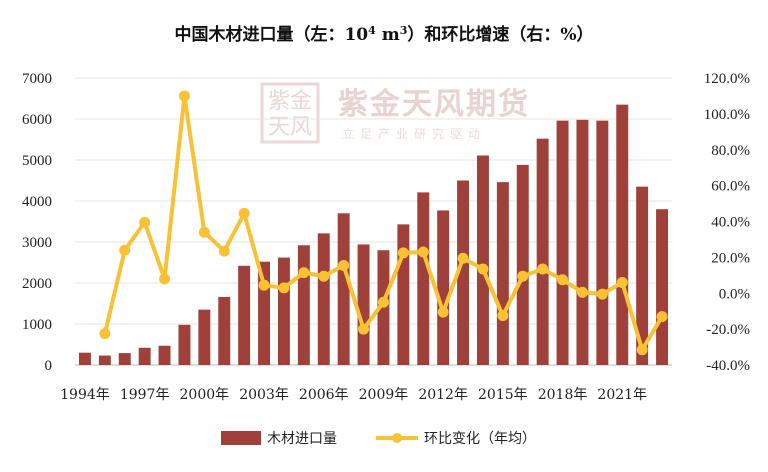 The image size is (768, 472). What do you see at coordinates (728, 366) in the screenshot?
I see `y-right-tick-label: -40.0%` at bounding box center [728, 366].